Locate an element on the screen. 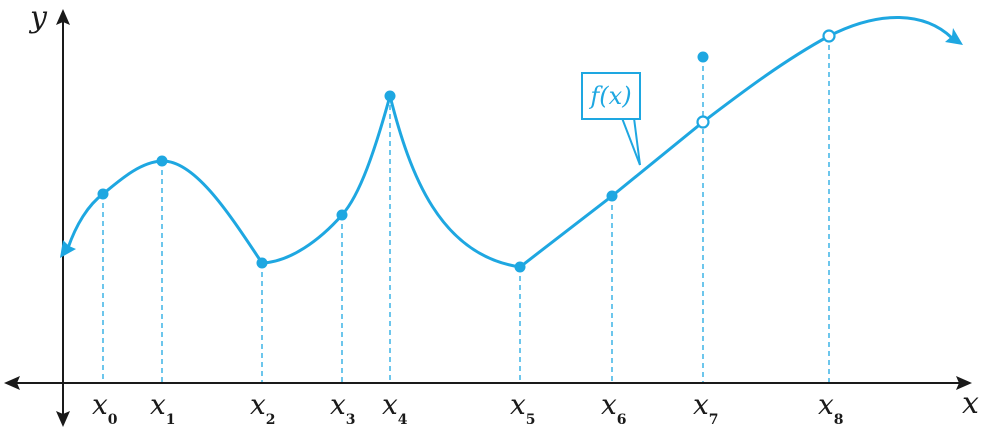 This screenshot has width=986, height=435. point-x4 is located at coordinates (390, 96).